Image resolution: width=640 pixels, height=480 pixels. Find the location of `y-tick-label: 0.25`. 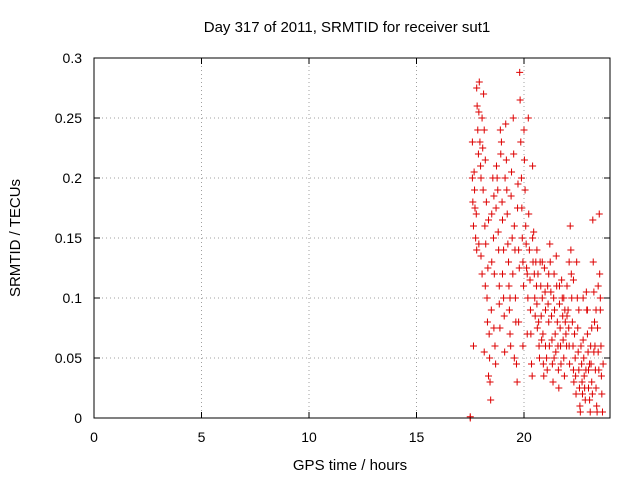

y-tick-label: 0.25 is located at coordinates (68, 118).